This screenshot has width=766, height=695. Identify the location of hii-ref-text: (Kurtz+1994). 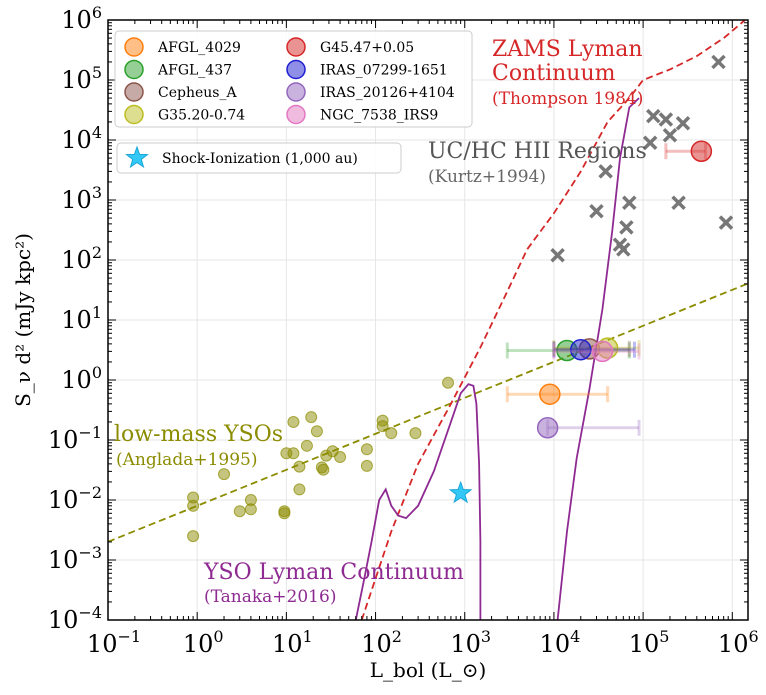
(487, 177).